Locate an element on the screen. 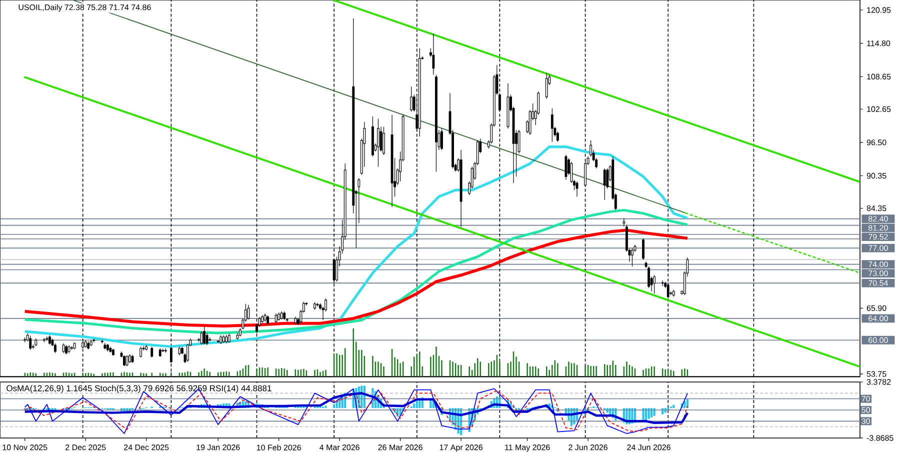 The image size is (898, 460). y-tick-label: 84.35 is located at coordinates (876, 208).